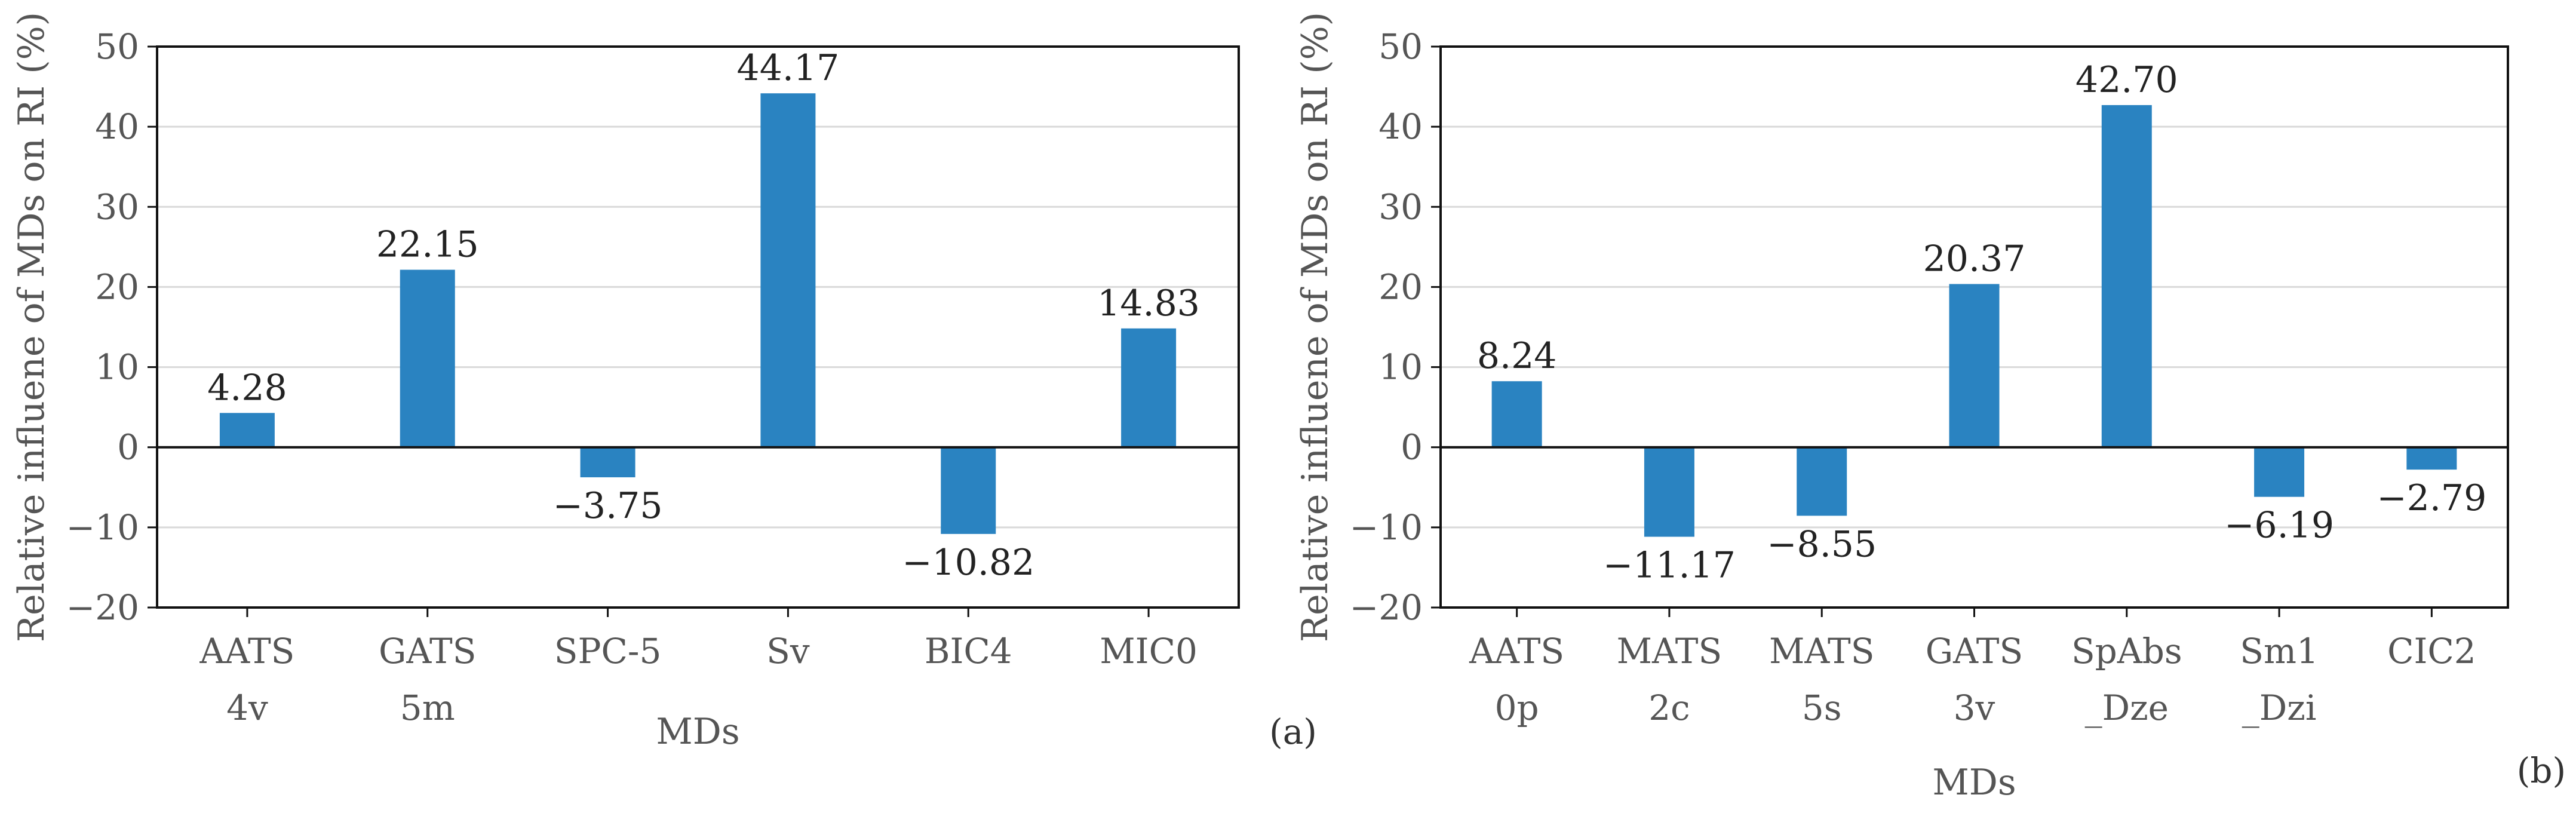 The width and height of the screenshot is (2576, 813). I want to click on panel-label: (b), so click(2541, 770).